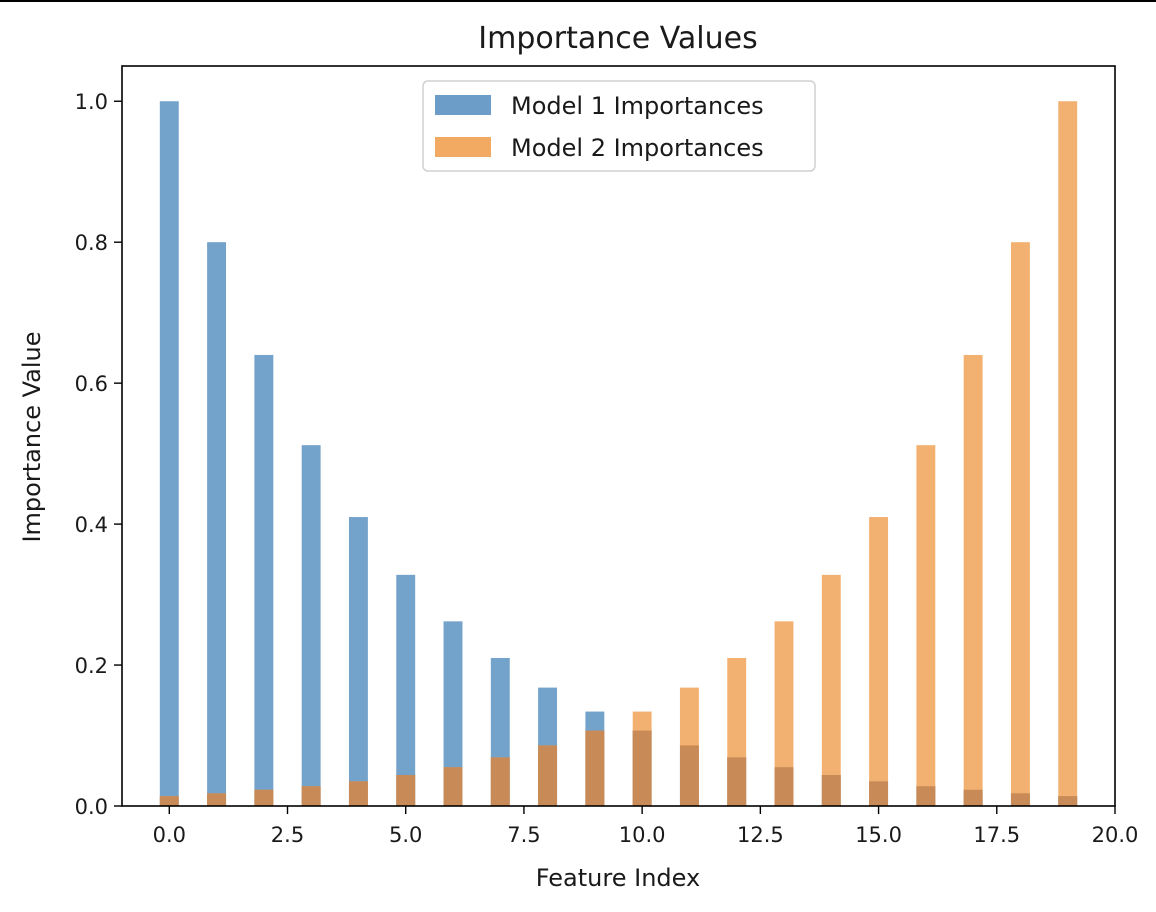  Describe the element at coordinates (405, 835) in the screenshot. I see `x-tick-label-2: 5.0` at that location.